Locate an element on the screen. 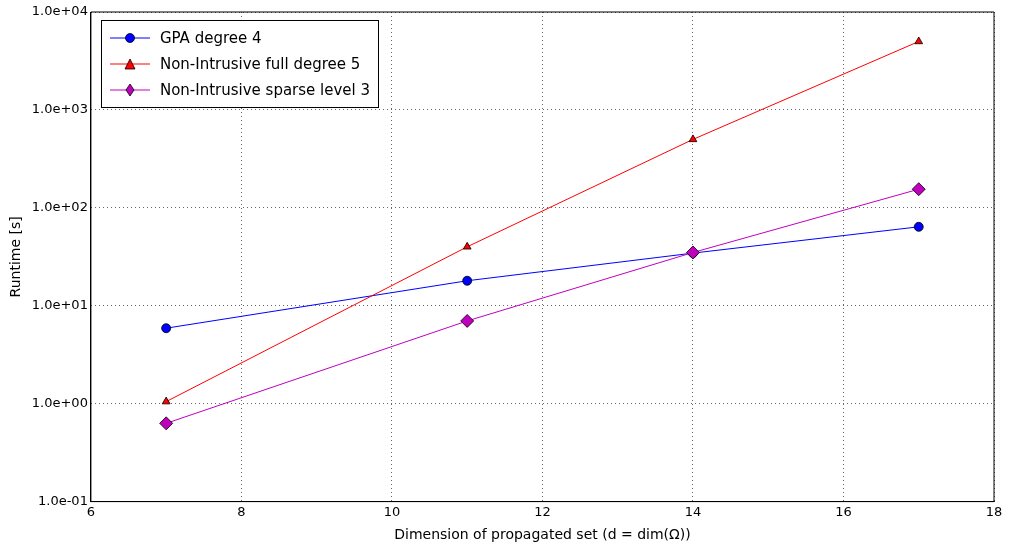 The width and height of the screenshot is (1012, 550). x-tick-label: 10 is located at coordinates (392, 511).